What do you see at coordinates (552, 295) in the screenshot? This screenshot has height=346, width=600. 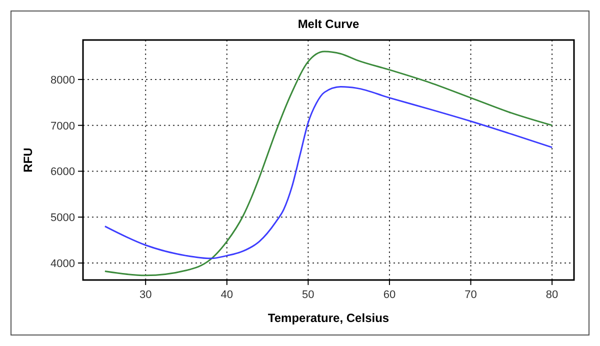 I see `x-tick-label: 80` at bounding box center [552, 295].